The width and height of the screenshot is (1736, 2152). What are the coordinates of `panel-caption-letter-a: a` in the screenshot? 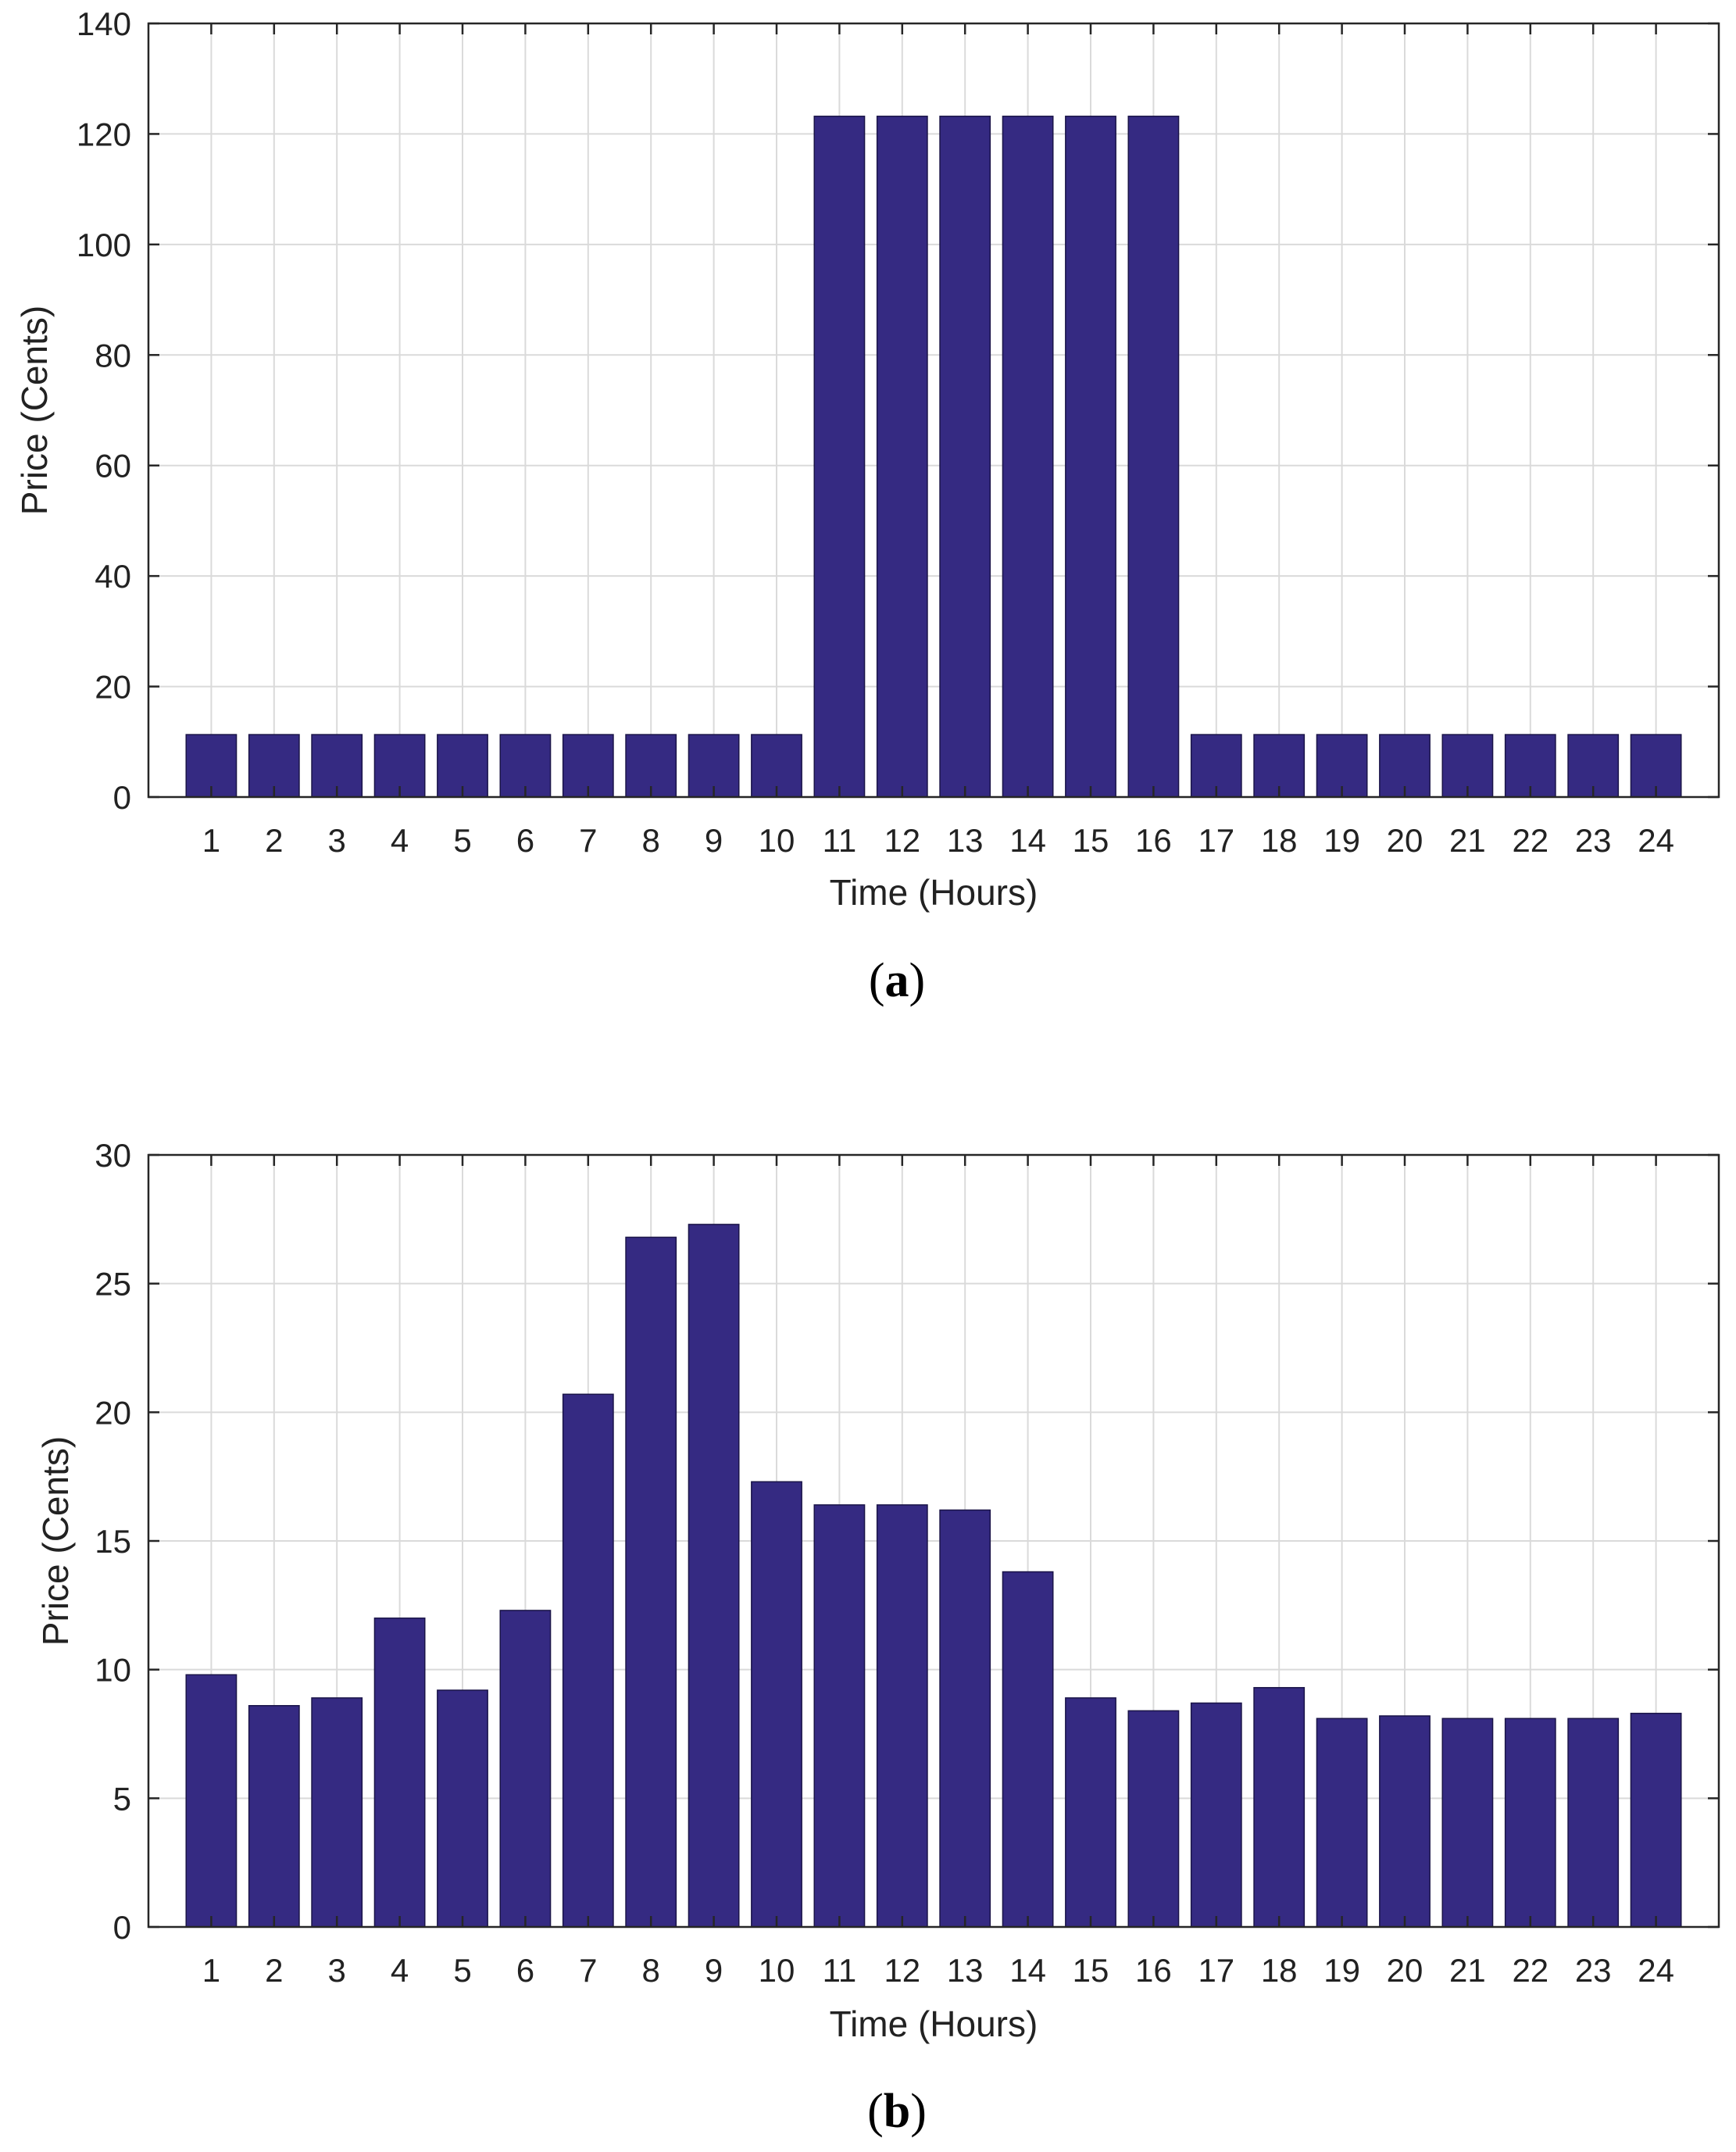 It's located at (897, 981).